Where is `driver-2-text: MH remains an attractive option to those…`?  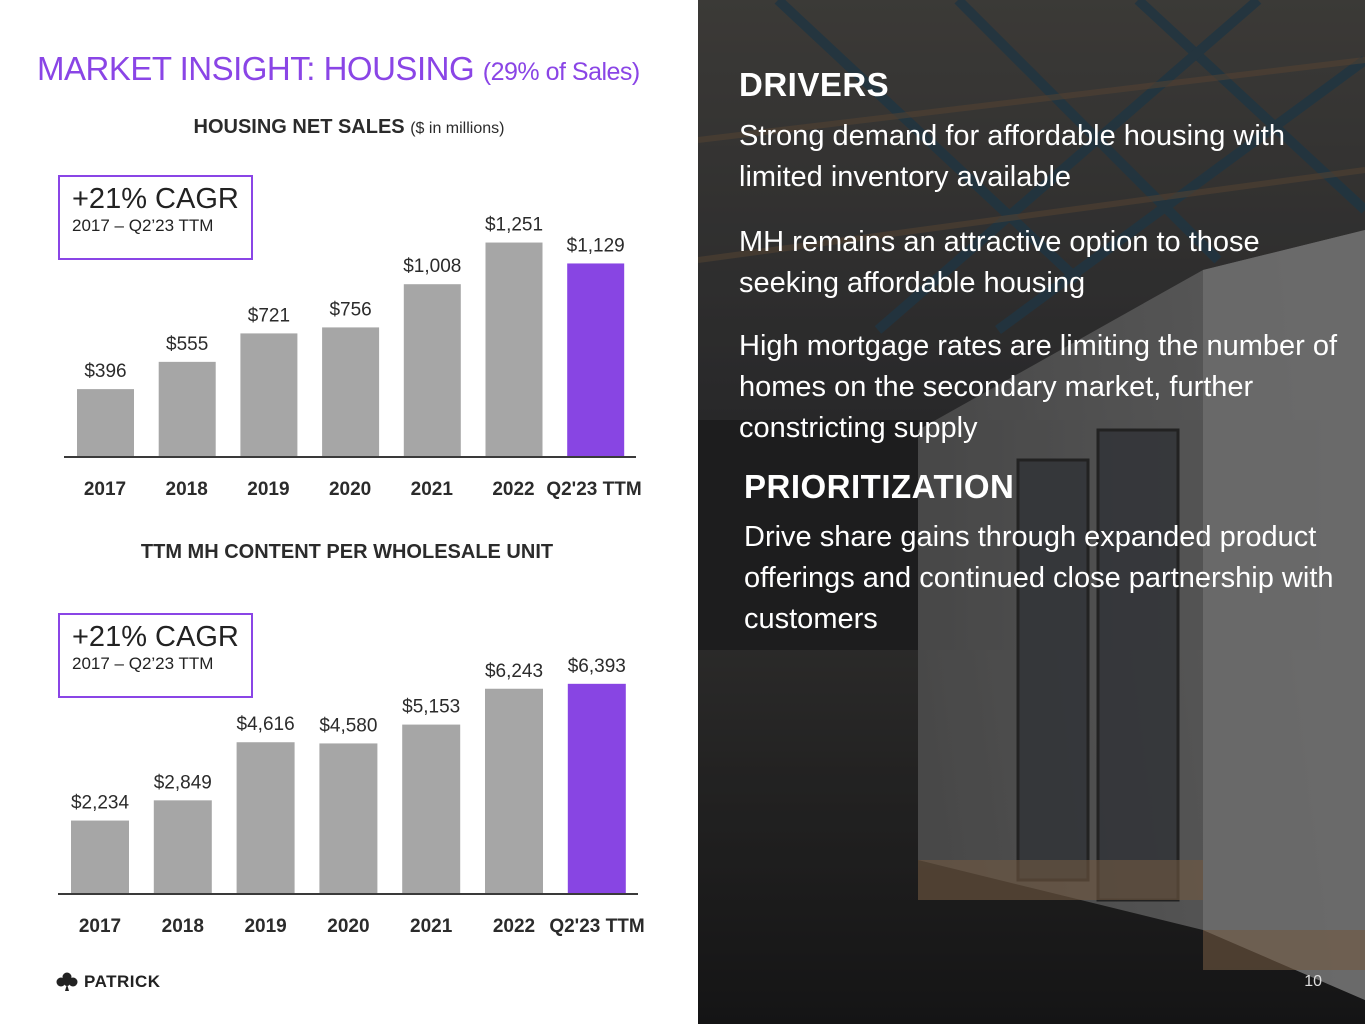 driver-2-text: MH remains an attractive option to those… is located at coordinates (999, 262).